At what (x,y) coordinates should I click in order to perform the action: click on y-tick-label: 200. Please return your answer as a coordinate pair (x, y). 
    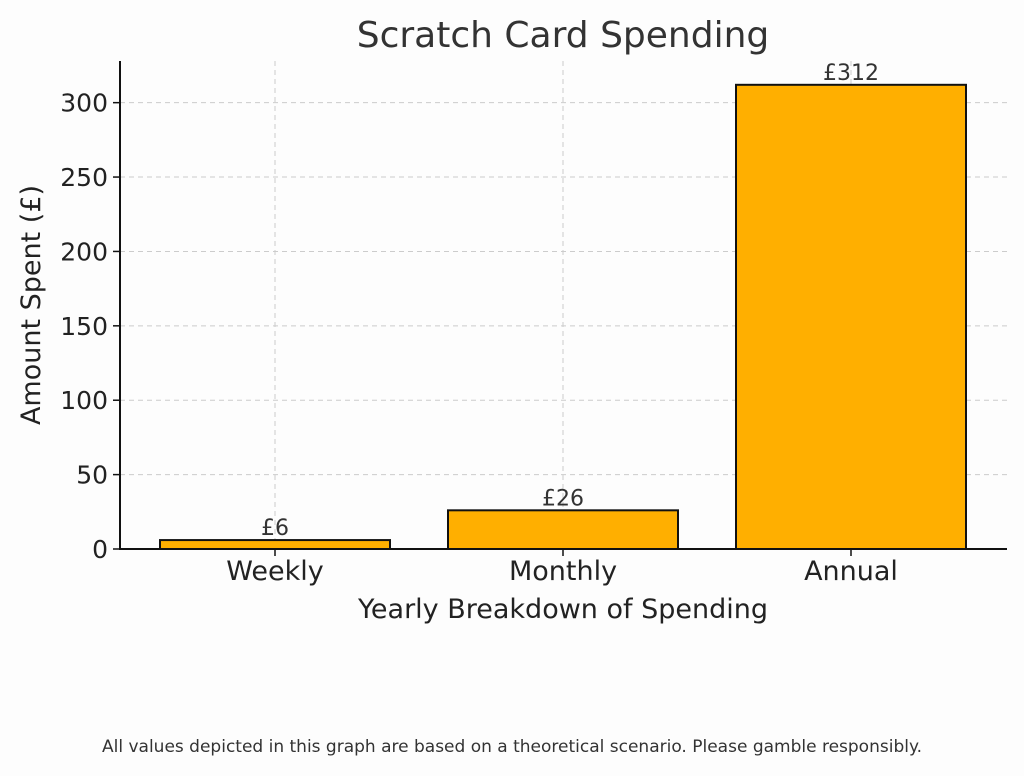
    Looking at the image, I should click on (84, 251).